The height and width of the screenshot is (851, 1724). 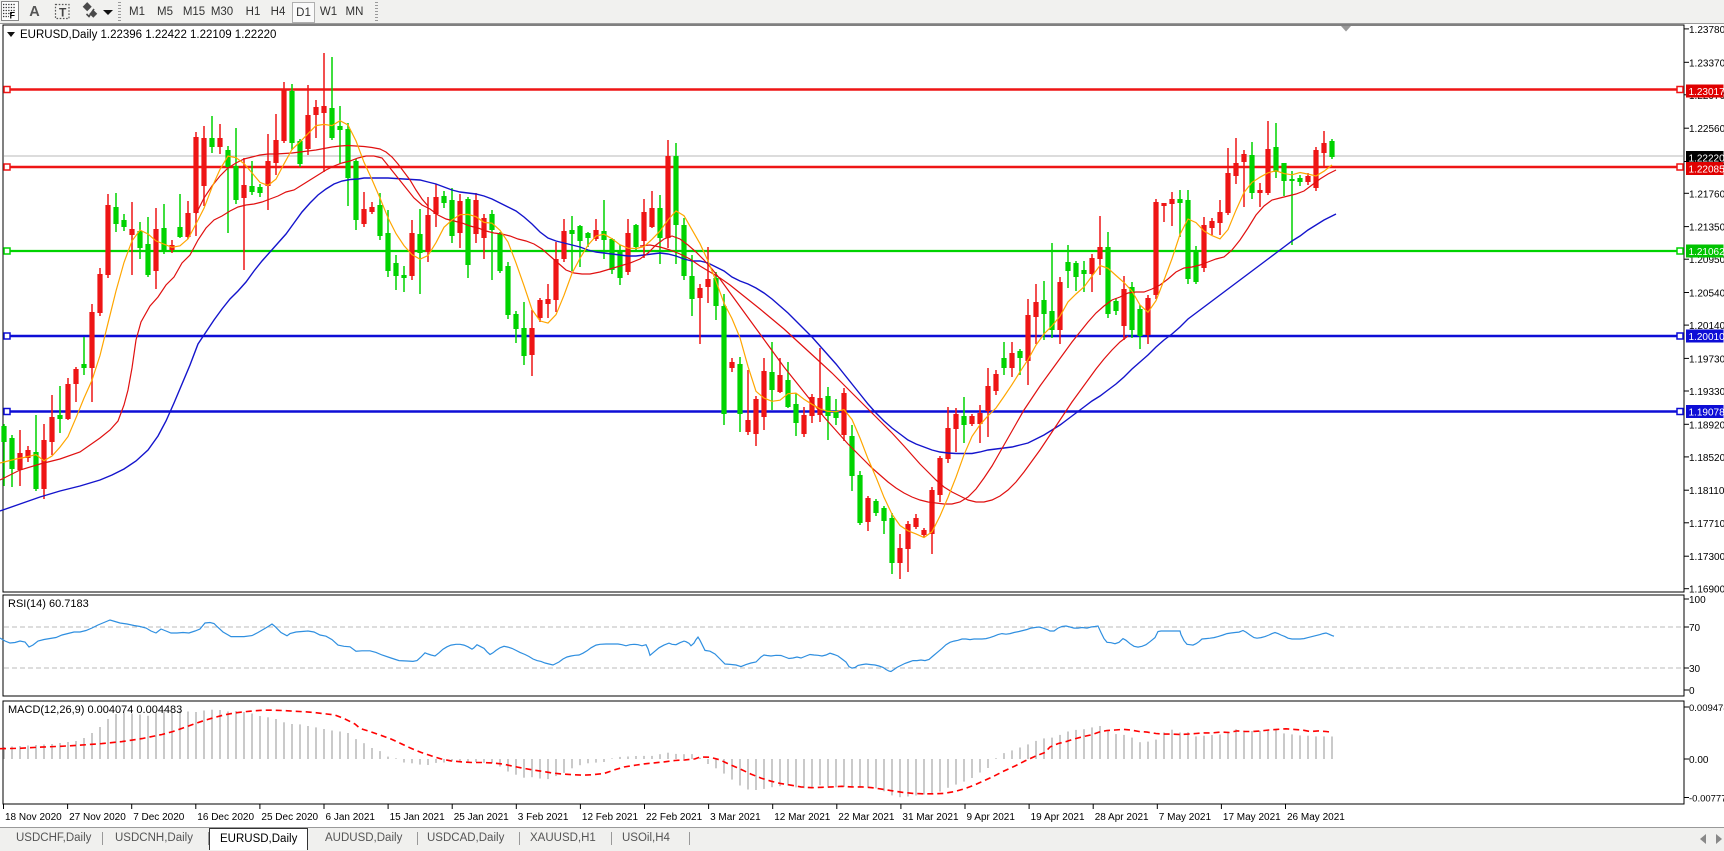 I want to click on svg-text: -0.007778, so click(x=1706, y=799).